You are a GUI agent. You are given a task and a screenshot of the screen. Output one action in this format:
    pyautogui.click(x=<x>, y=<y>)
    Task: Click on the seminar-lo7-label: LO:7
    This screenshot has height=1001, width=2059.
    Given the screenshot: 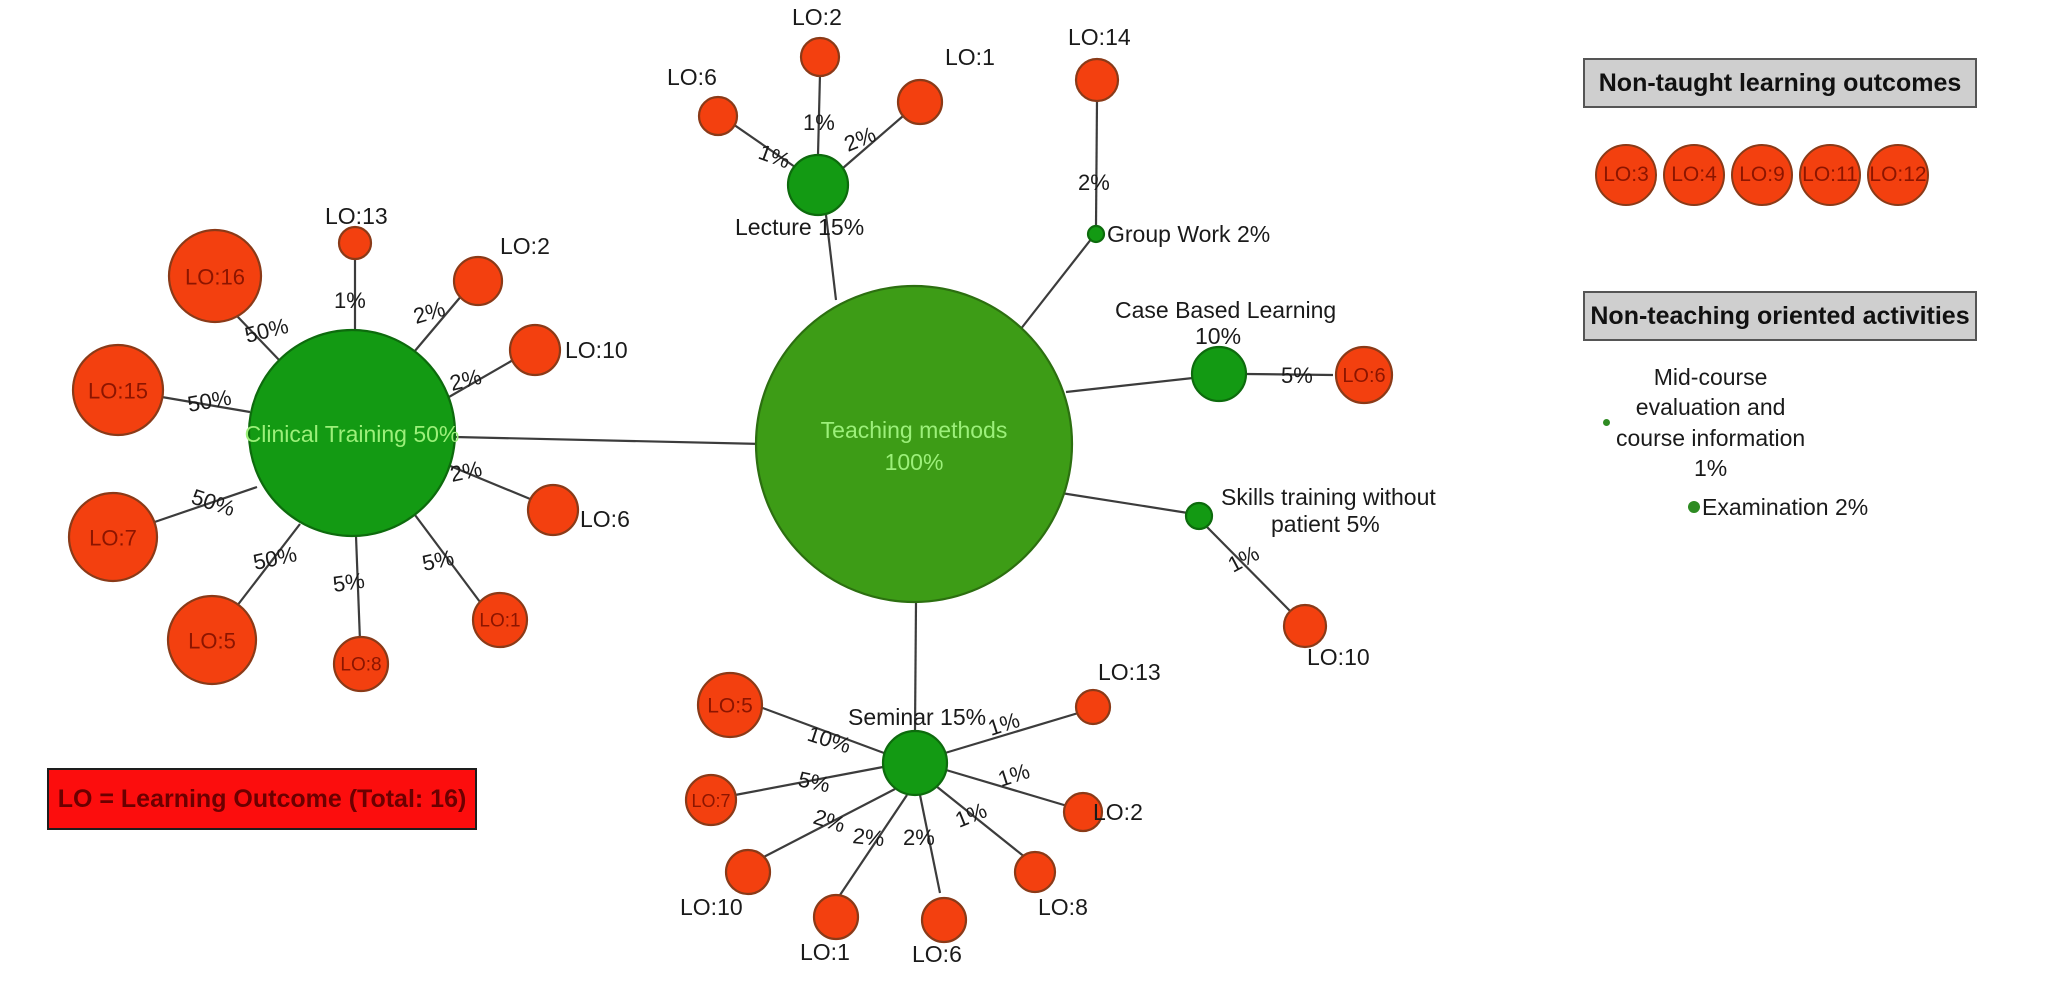 What is the action you would take?
    pyautogui.click(x=710, y=801)
    